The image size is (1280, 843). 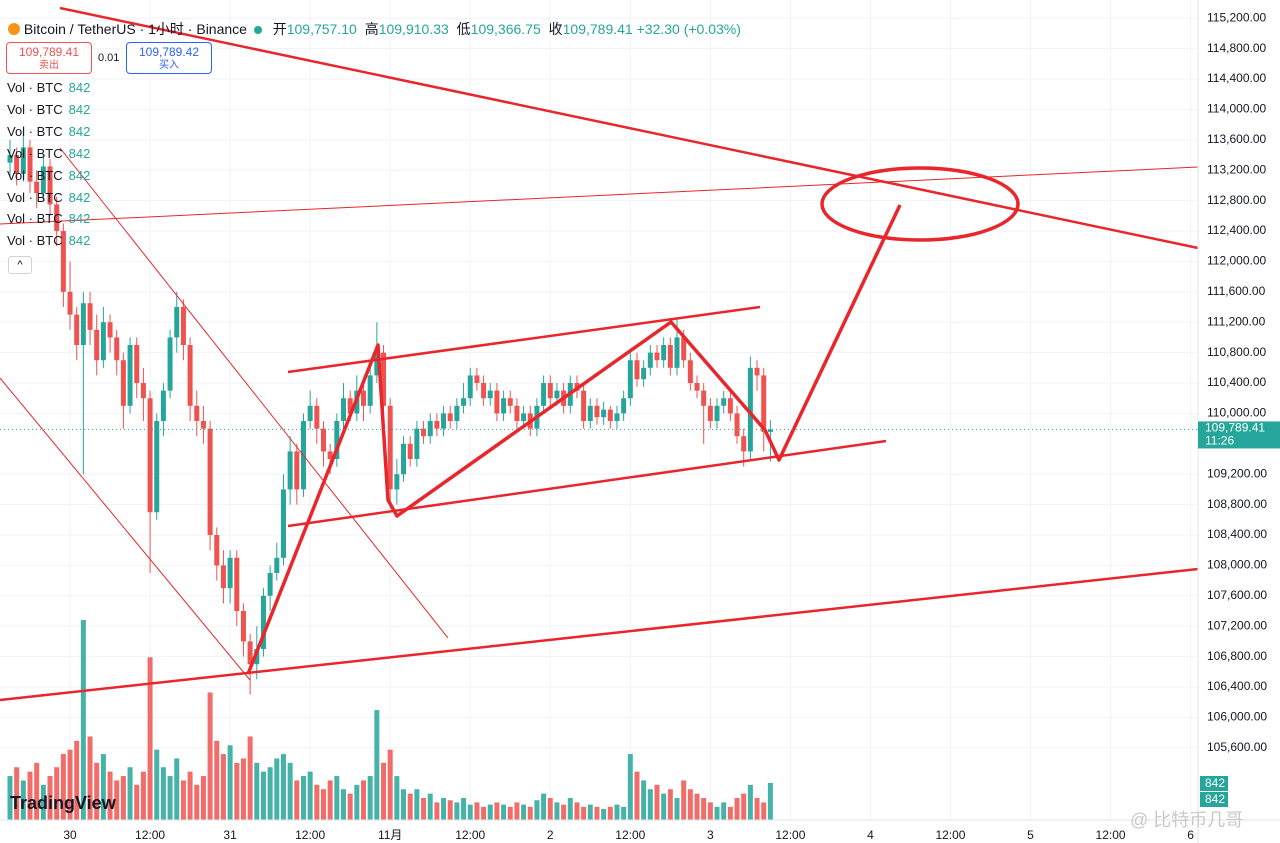 What do you see at coordinates (524, 339) in the screenshot?
I see `channel-line` at bounding box center [524, 339].